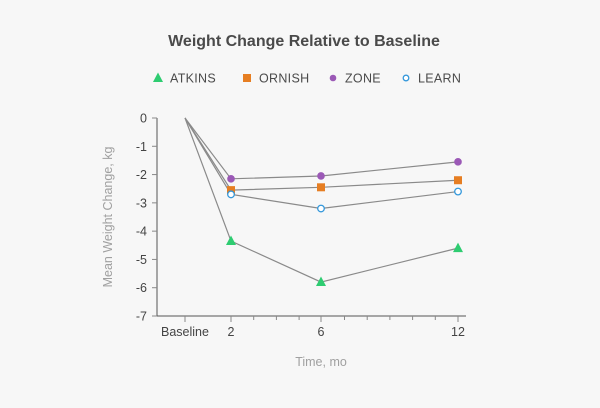  What do you see at coordinates (141, 232) in the screenshot?
I see `y-tick-label: -4` at bounding box center [141, 232].